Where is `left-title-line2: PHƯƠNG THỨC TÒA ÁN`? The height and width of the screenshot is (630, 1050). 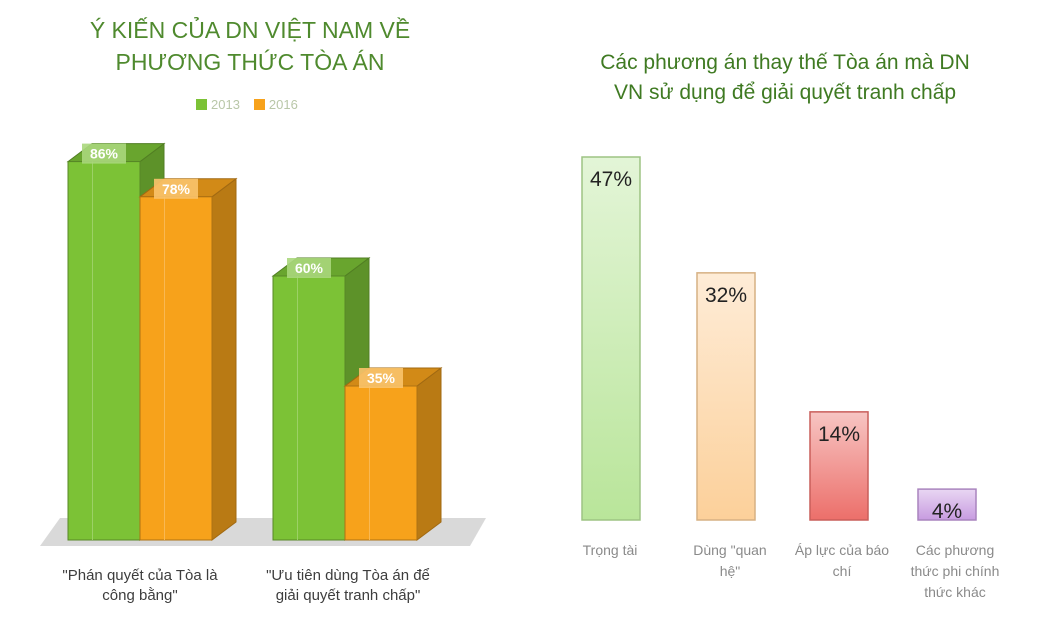 left-title-line2: PHƯƠNG THỨC TÒA ÁN is located at coordinates (250, 62).